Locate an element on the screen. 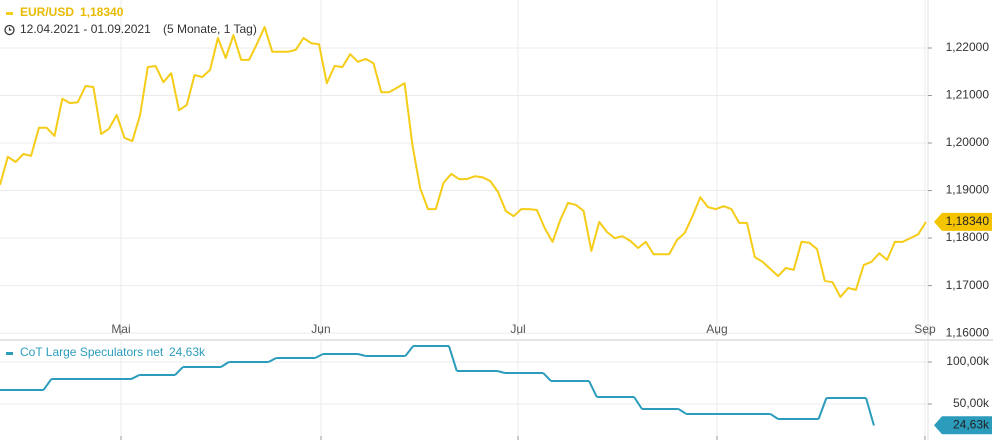 The width and height of the screenshot is (993, 440). clock-icon is located at coordinates (9, 30).